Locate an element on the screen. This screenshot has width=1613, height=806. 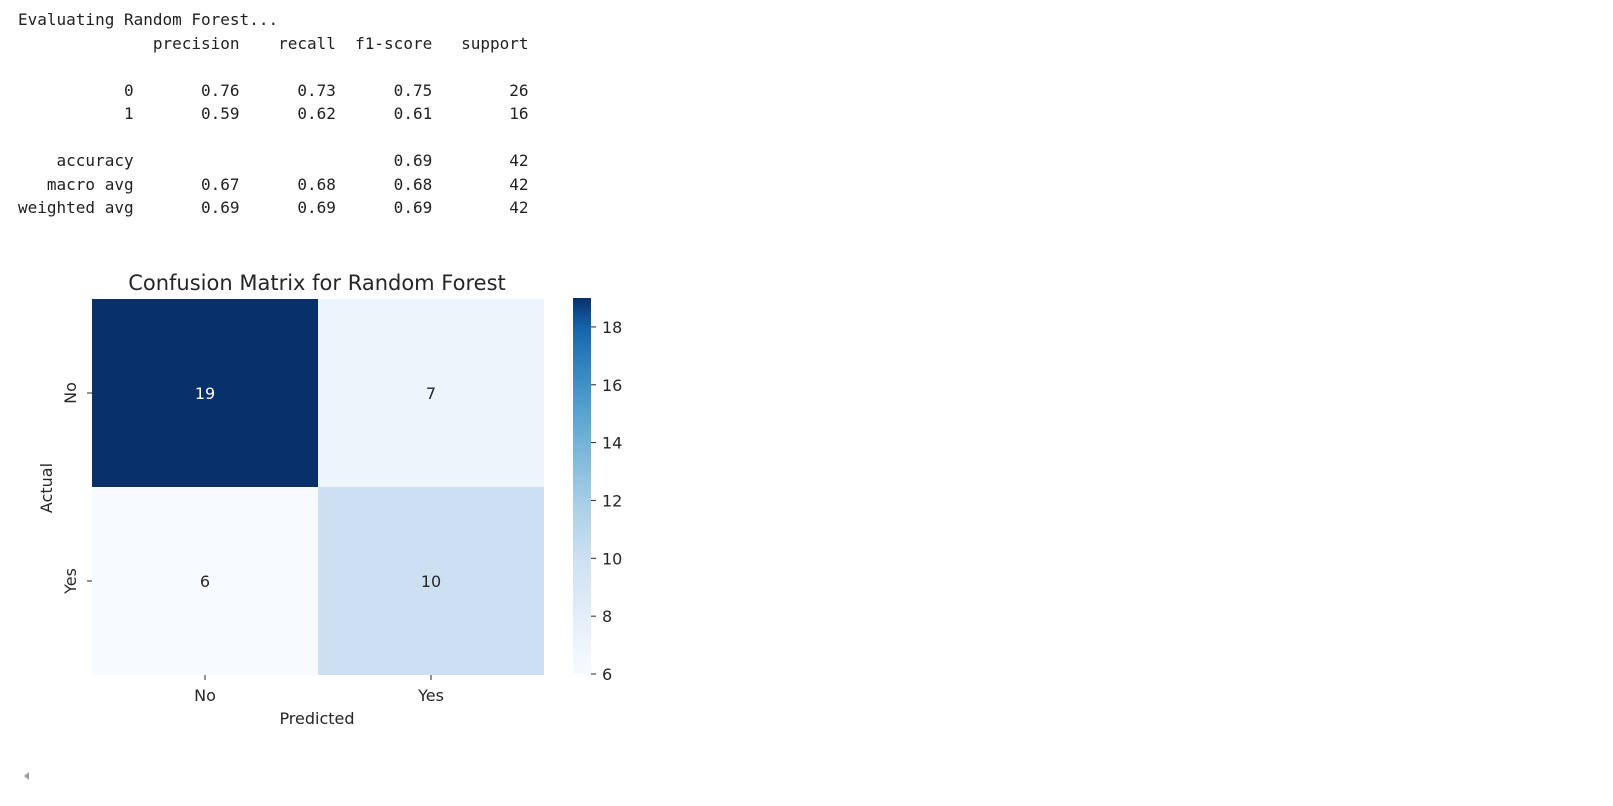
x-axis: No Yes is located at coordinates (319, 690).